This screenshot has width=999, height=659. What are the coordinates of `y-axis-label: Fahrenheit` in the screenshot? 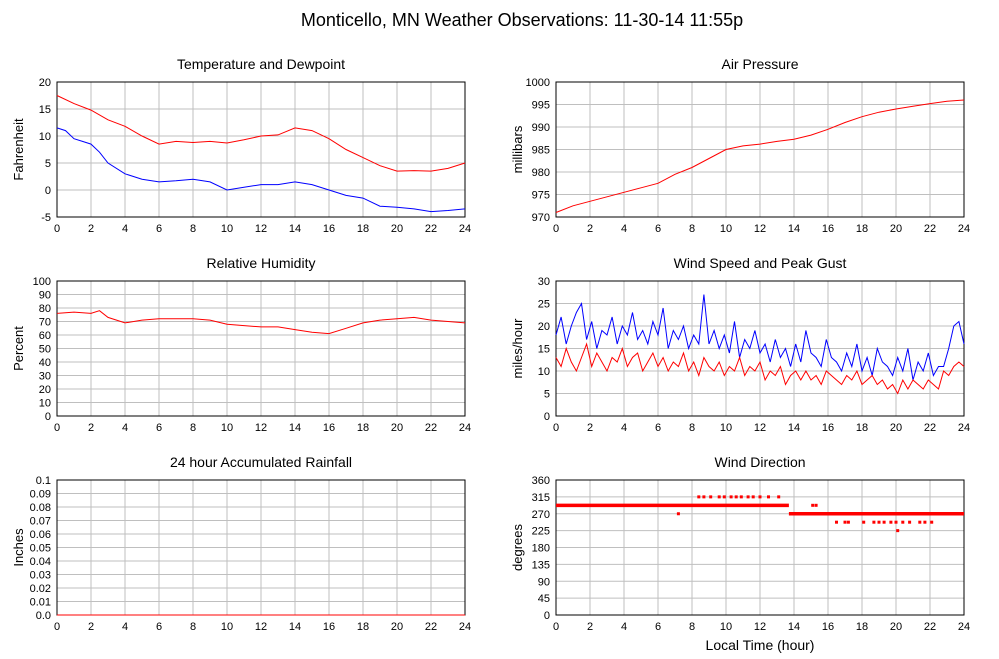 It's located at (18, 149).